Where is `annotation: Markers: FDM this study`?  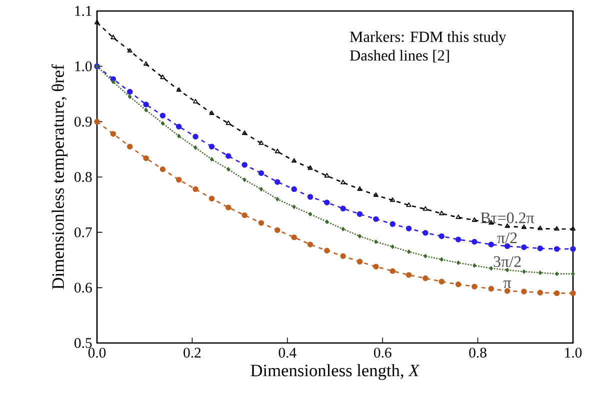
annotation: Markers: FDM this study is located at coordinates (428, 38).